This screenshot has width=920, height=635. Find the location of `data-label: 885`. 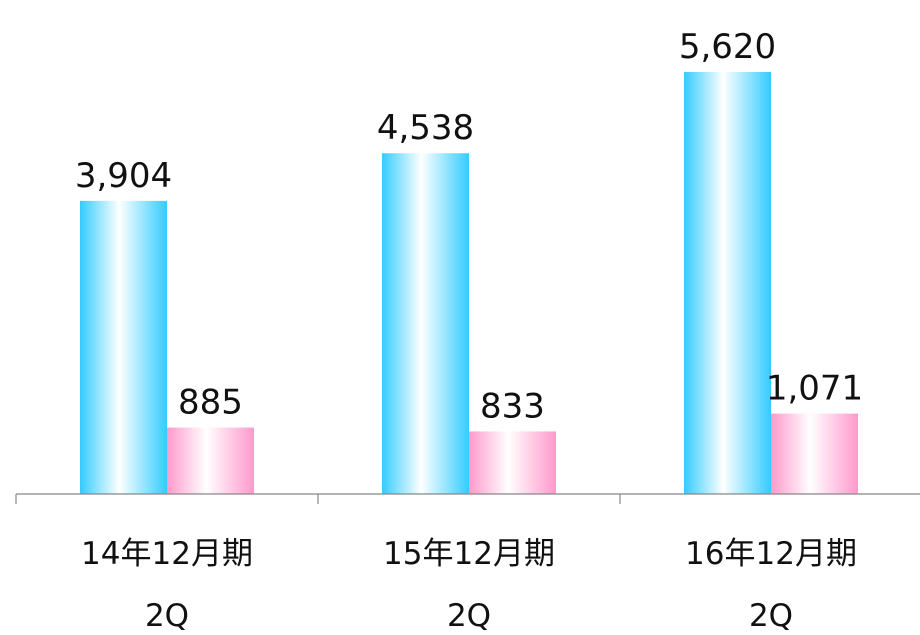

data-label: 885 is located at coordinates (210, 403).